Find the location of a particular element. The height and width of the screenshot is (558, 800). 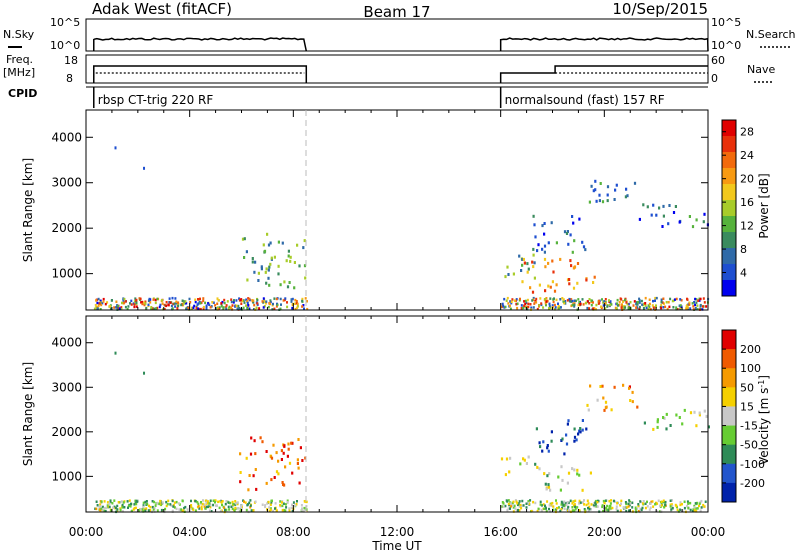

date-title: 10/Sep/2015 is located at coordinates (660, 9).